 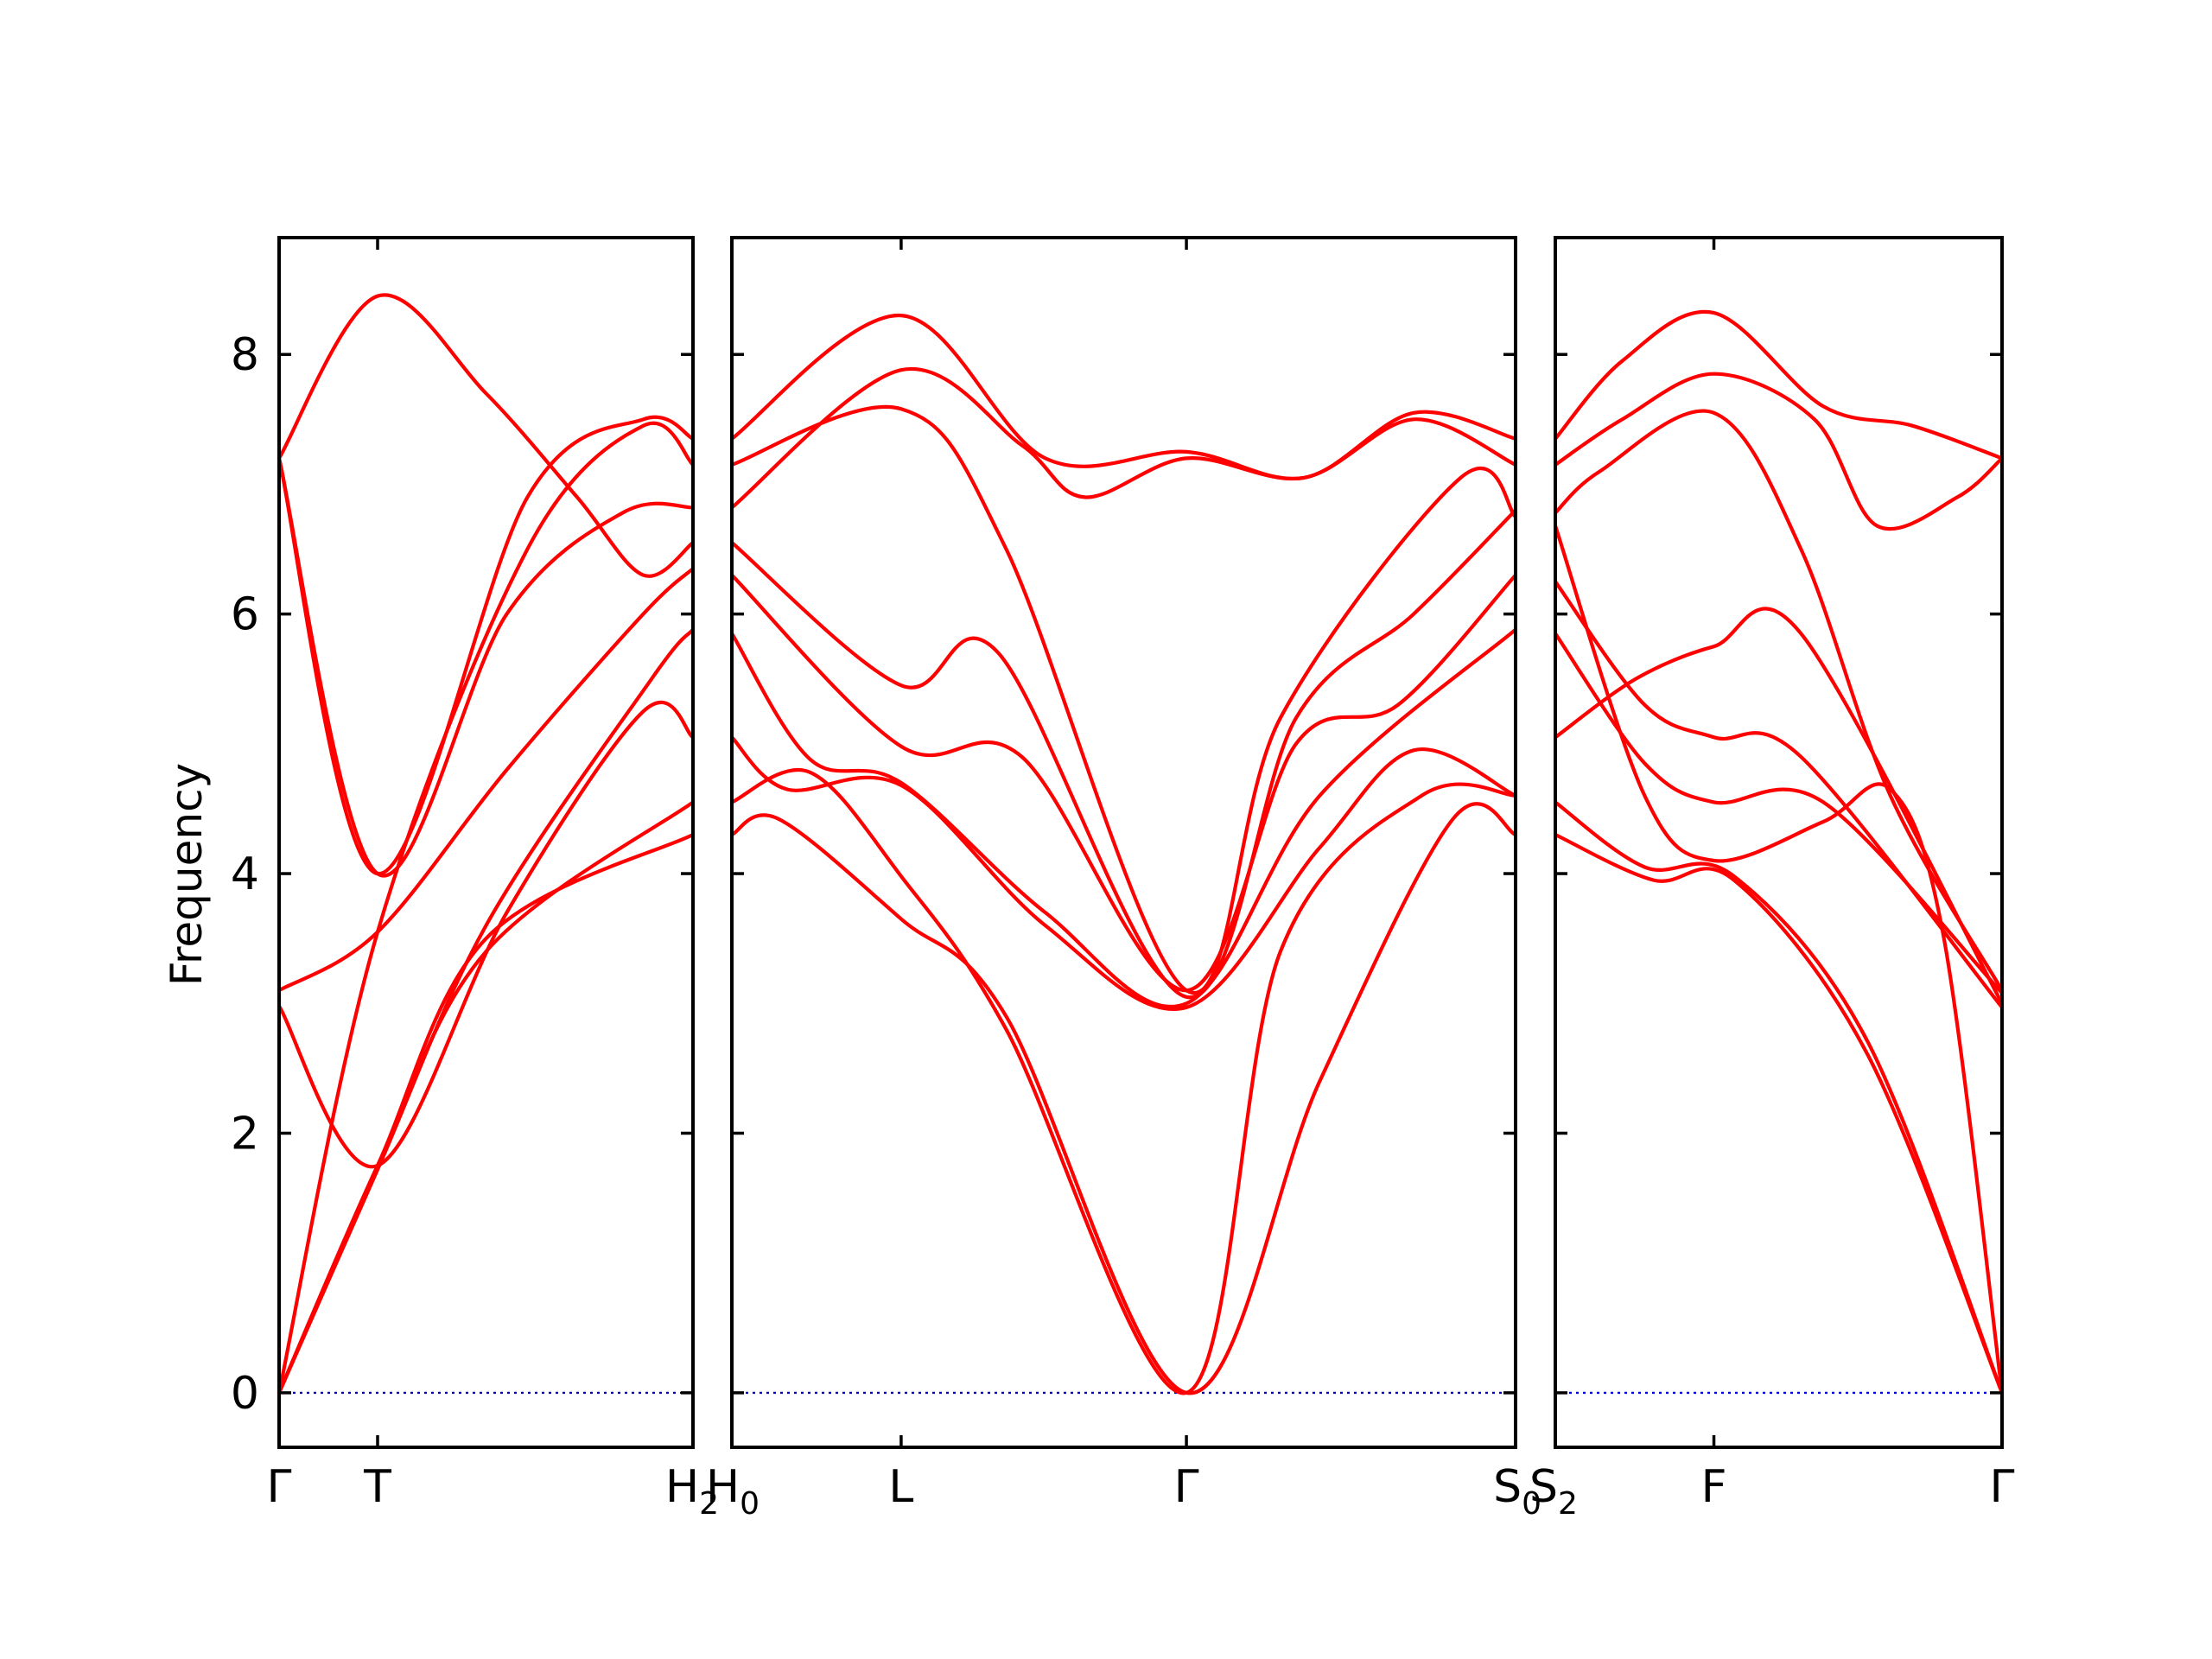 I want to click on x-tick-label: F, so click(x=1714, y=1487).